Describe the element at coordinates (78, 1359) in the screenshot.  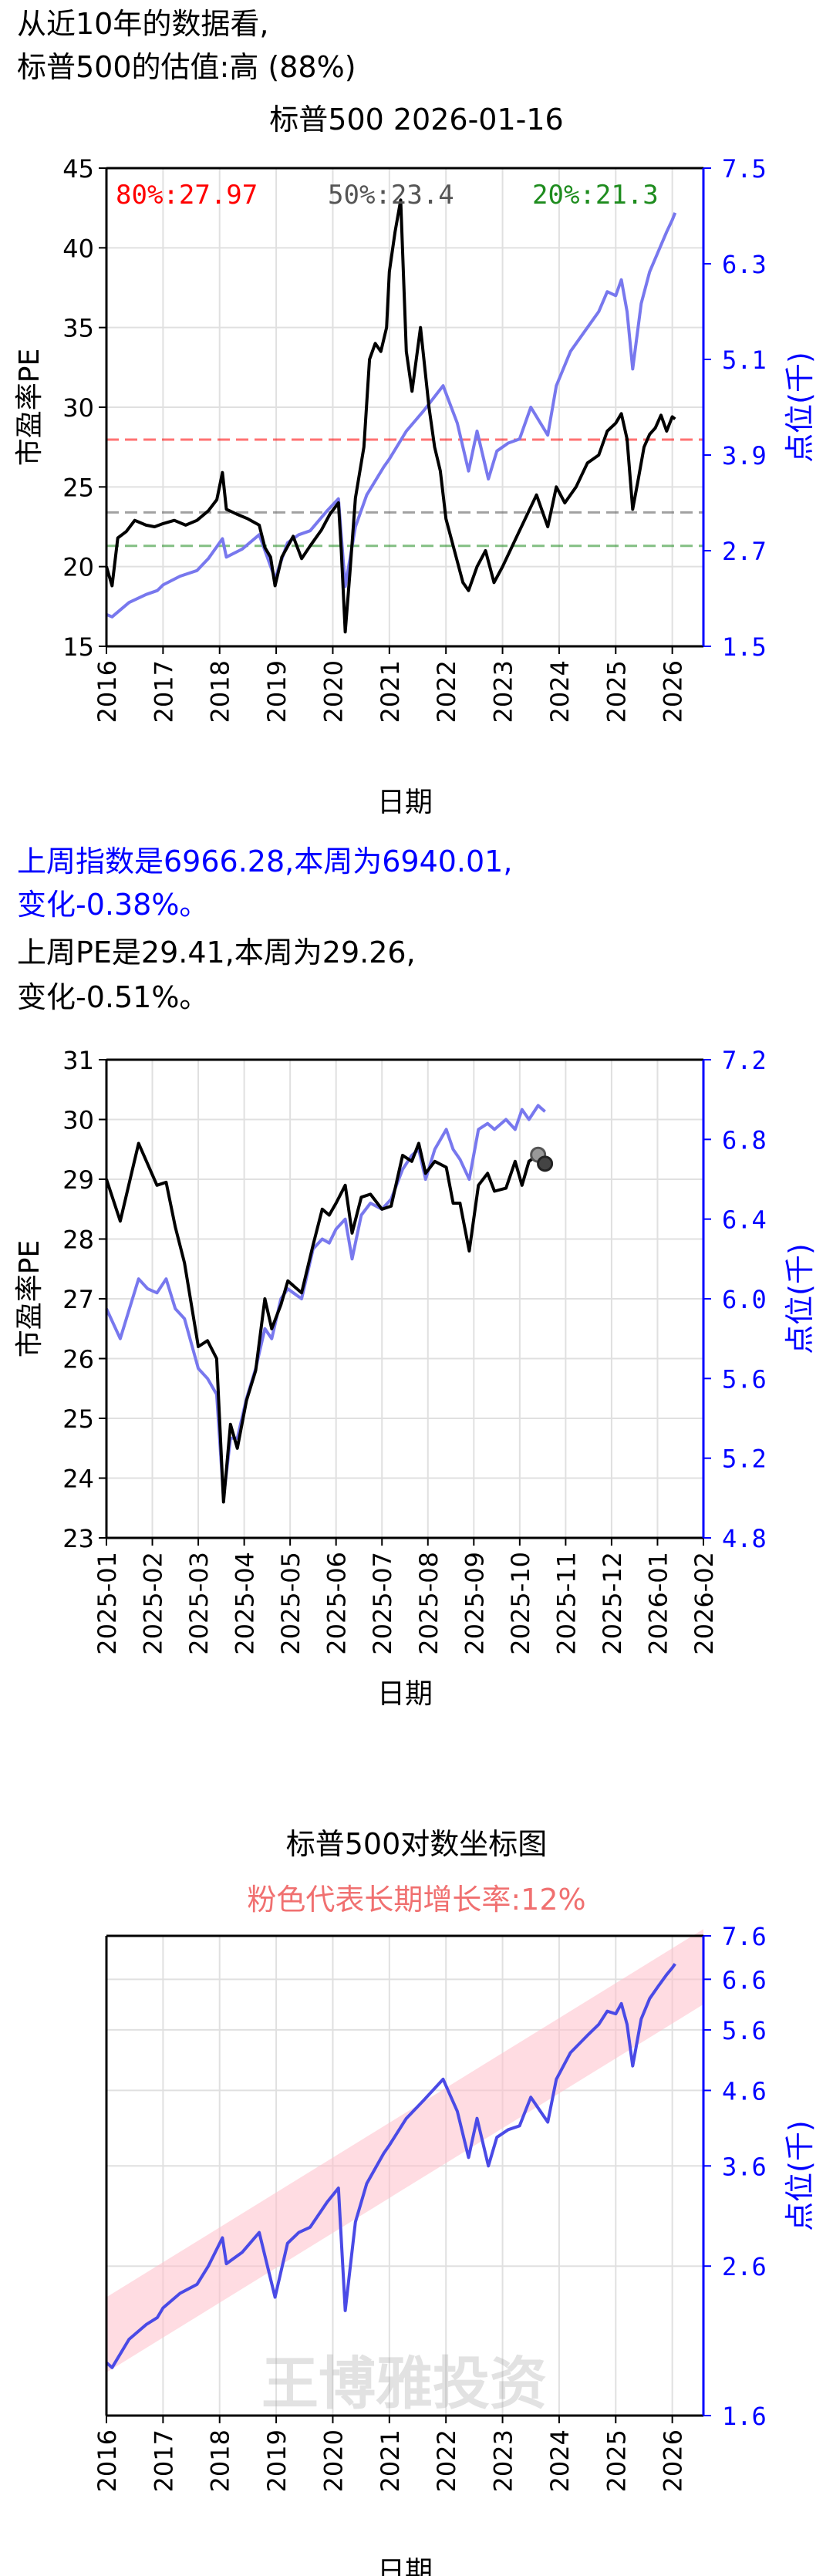
I see `y-tick-label-left: 26` at that location.